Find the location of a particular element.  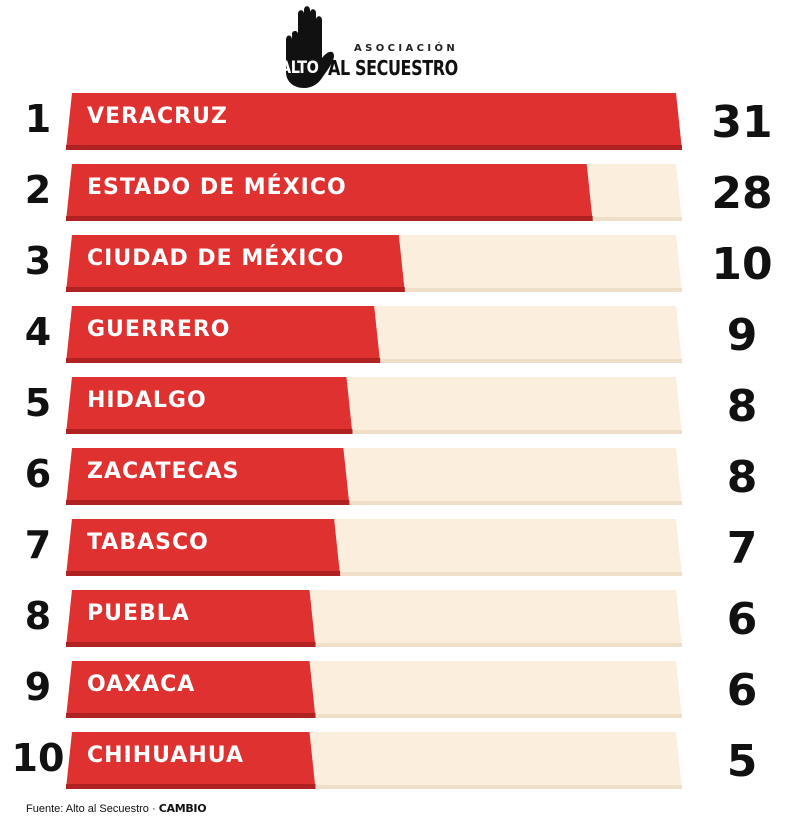

logo-alto-text: ALTO is located at coordinates (299, 68).